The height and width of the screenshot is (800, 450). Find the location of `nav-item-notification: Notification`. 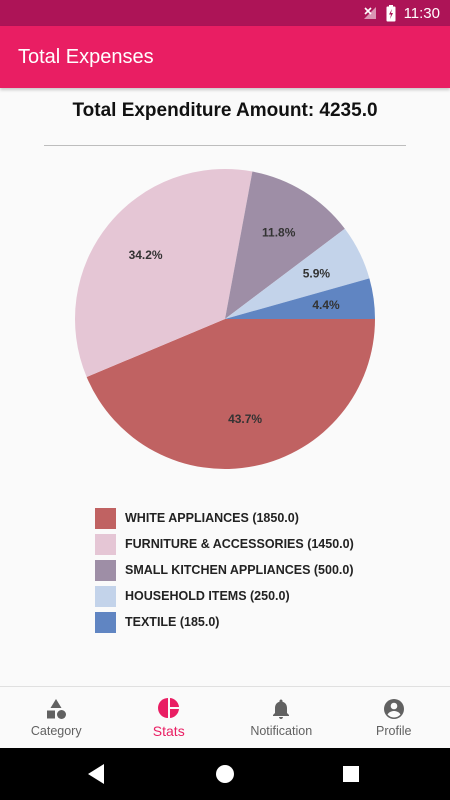

nav-item-notification: Notification is located at coordinates (281, 717).